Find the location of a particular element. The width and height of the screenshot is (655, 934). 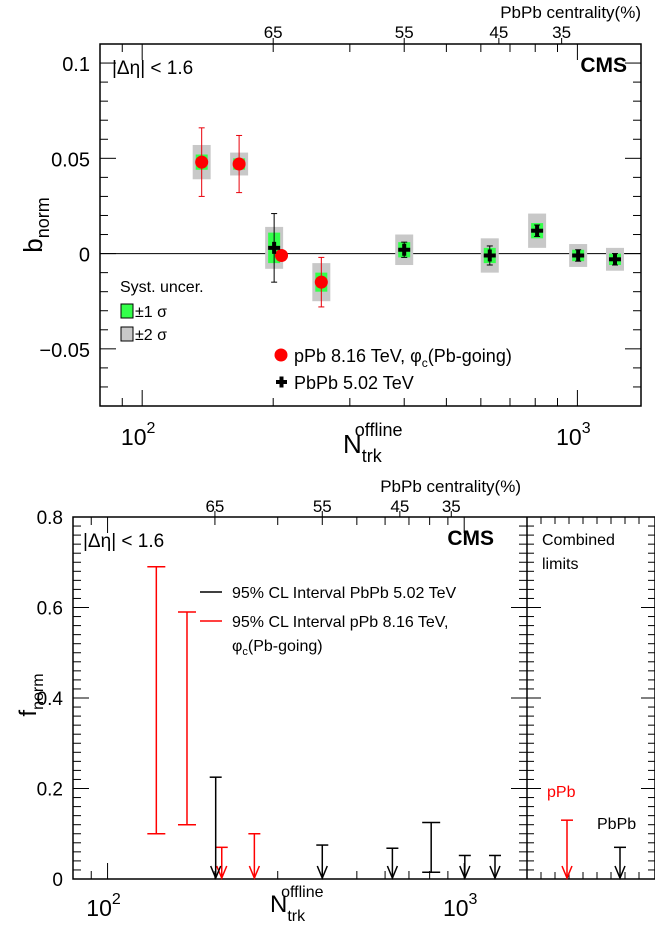

legend-ppb-interval-label-line2: φc(Pb-going) is located at coordinates (277, 648).